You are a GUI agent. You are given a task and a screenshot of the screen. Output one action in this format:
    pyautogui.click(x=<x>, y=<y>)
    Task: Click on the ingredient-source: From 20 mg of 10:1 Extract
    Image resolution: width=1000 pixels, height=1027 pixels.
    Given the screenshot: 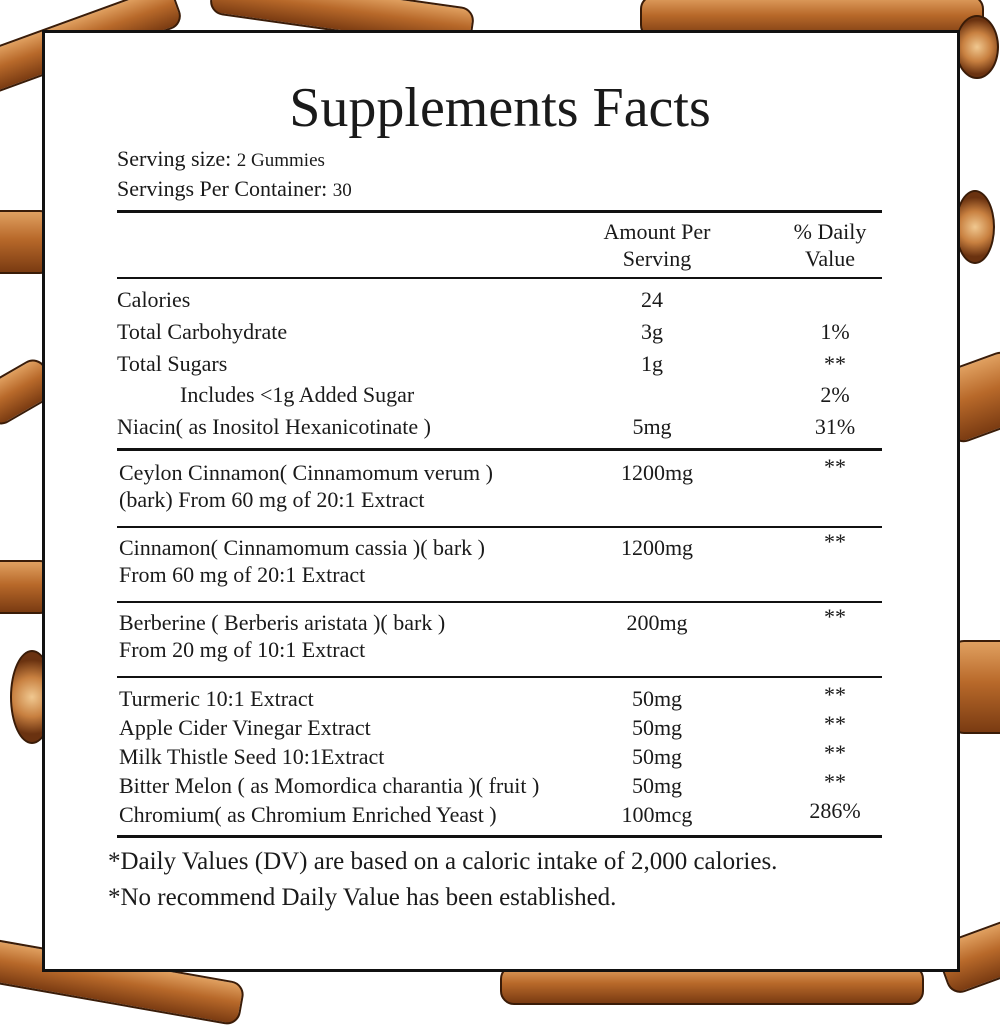 What is the action you would take?
    pyautogui.click(x=242, y=649)
    